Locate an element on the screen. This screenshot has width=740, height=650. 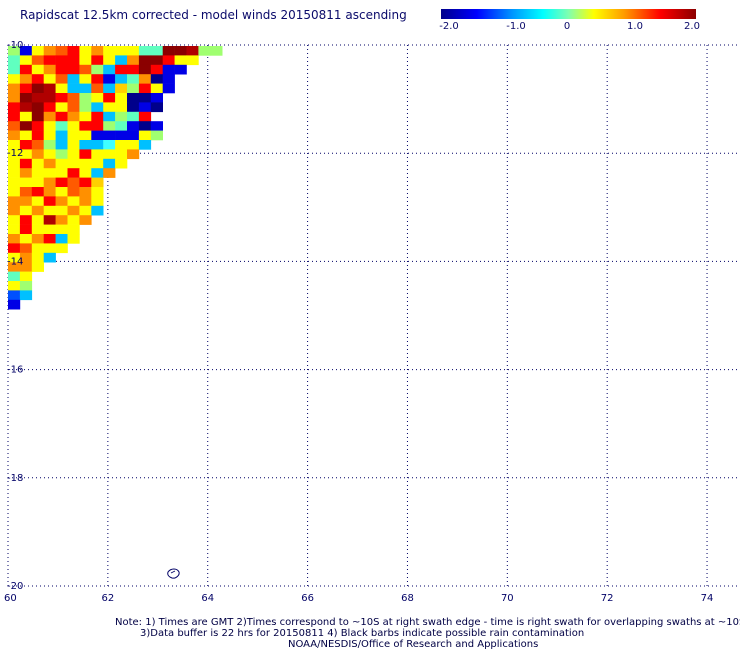
latitude-label: -16 is located at coordinates (15, 370).